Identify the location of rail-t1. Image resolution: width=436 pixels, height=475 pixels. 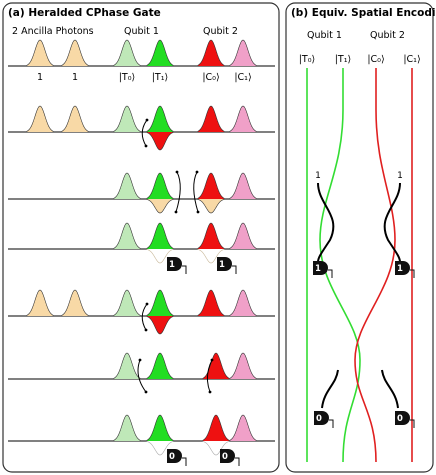
(340, 265).